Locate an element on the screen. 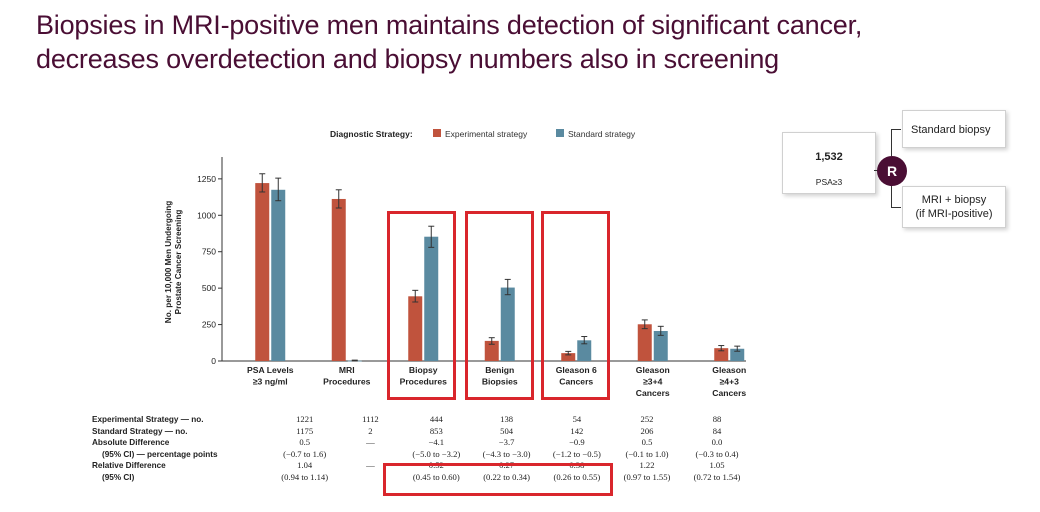 Image resolution: width=1040 pixels, height=512 pixels. table-cell: 853 is located at coordinates (436, 430).